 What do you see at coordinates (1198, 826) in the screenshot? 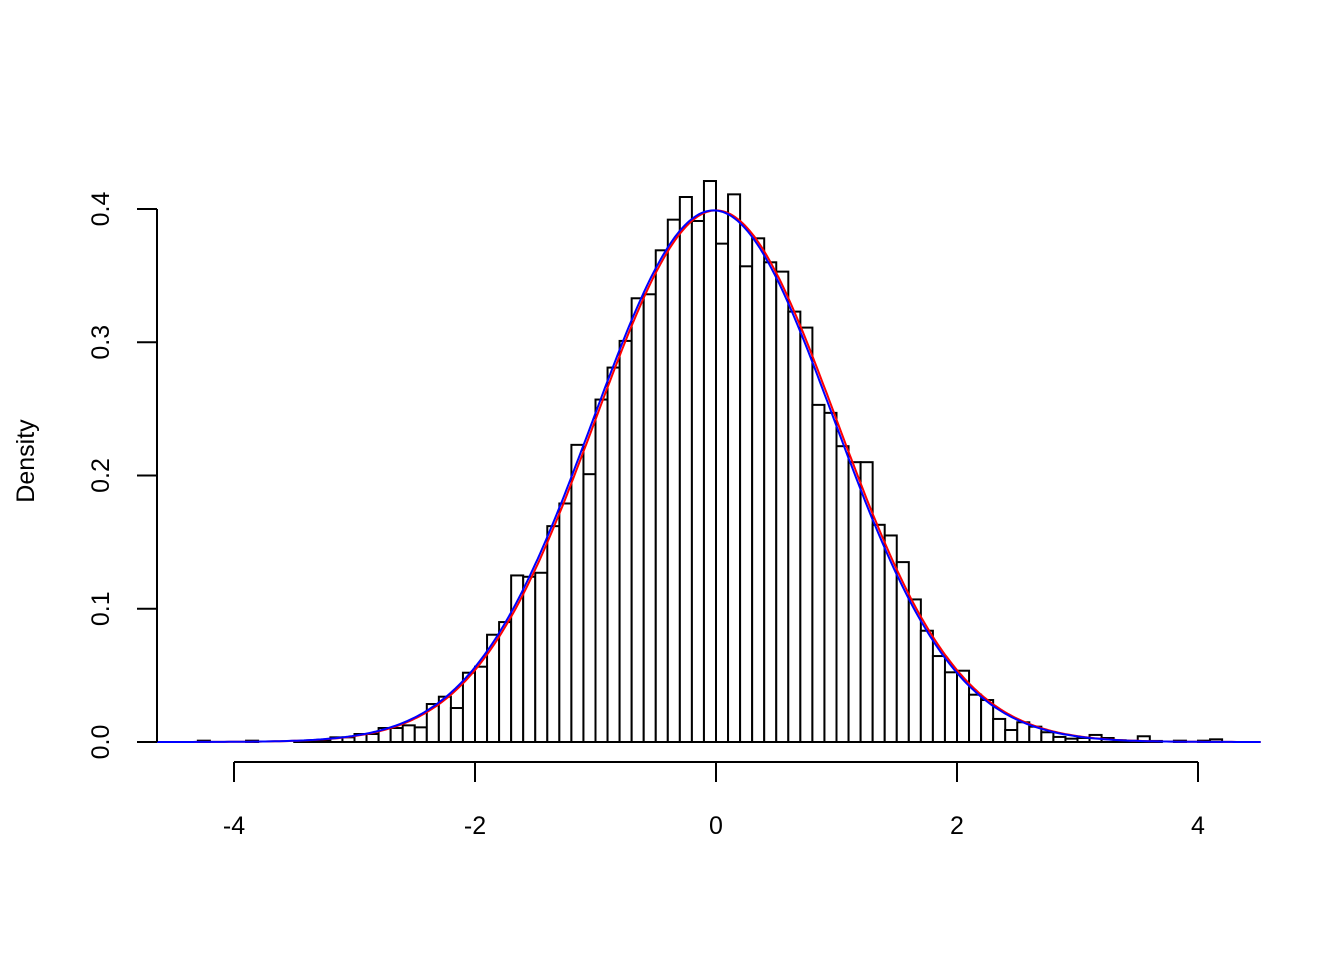
I see `x-tick-label: 4` at bounding box center [1198, 826].